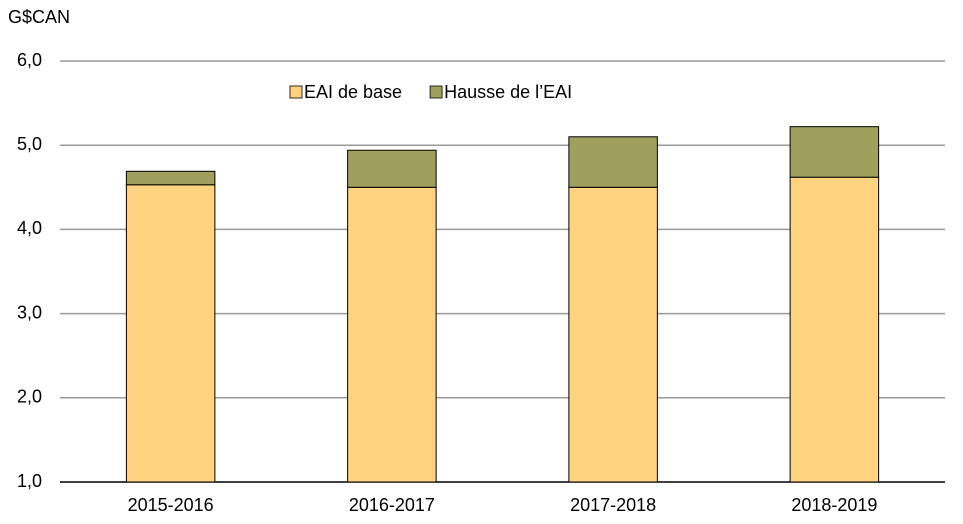 This screenshot has height=524, width=963. Describe the element at coordinates (29, 397) in the screenshot. I see `y-tick-label: 2,0` at that location.